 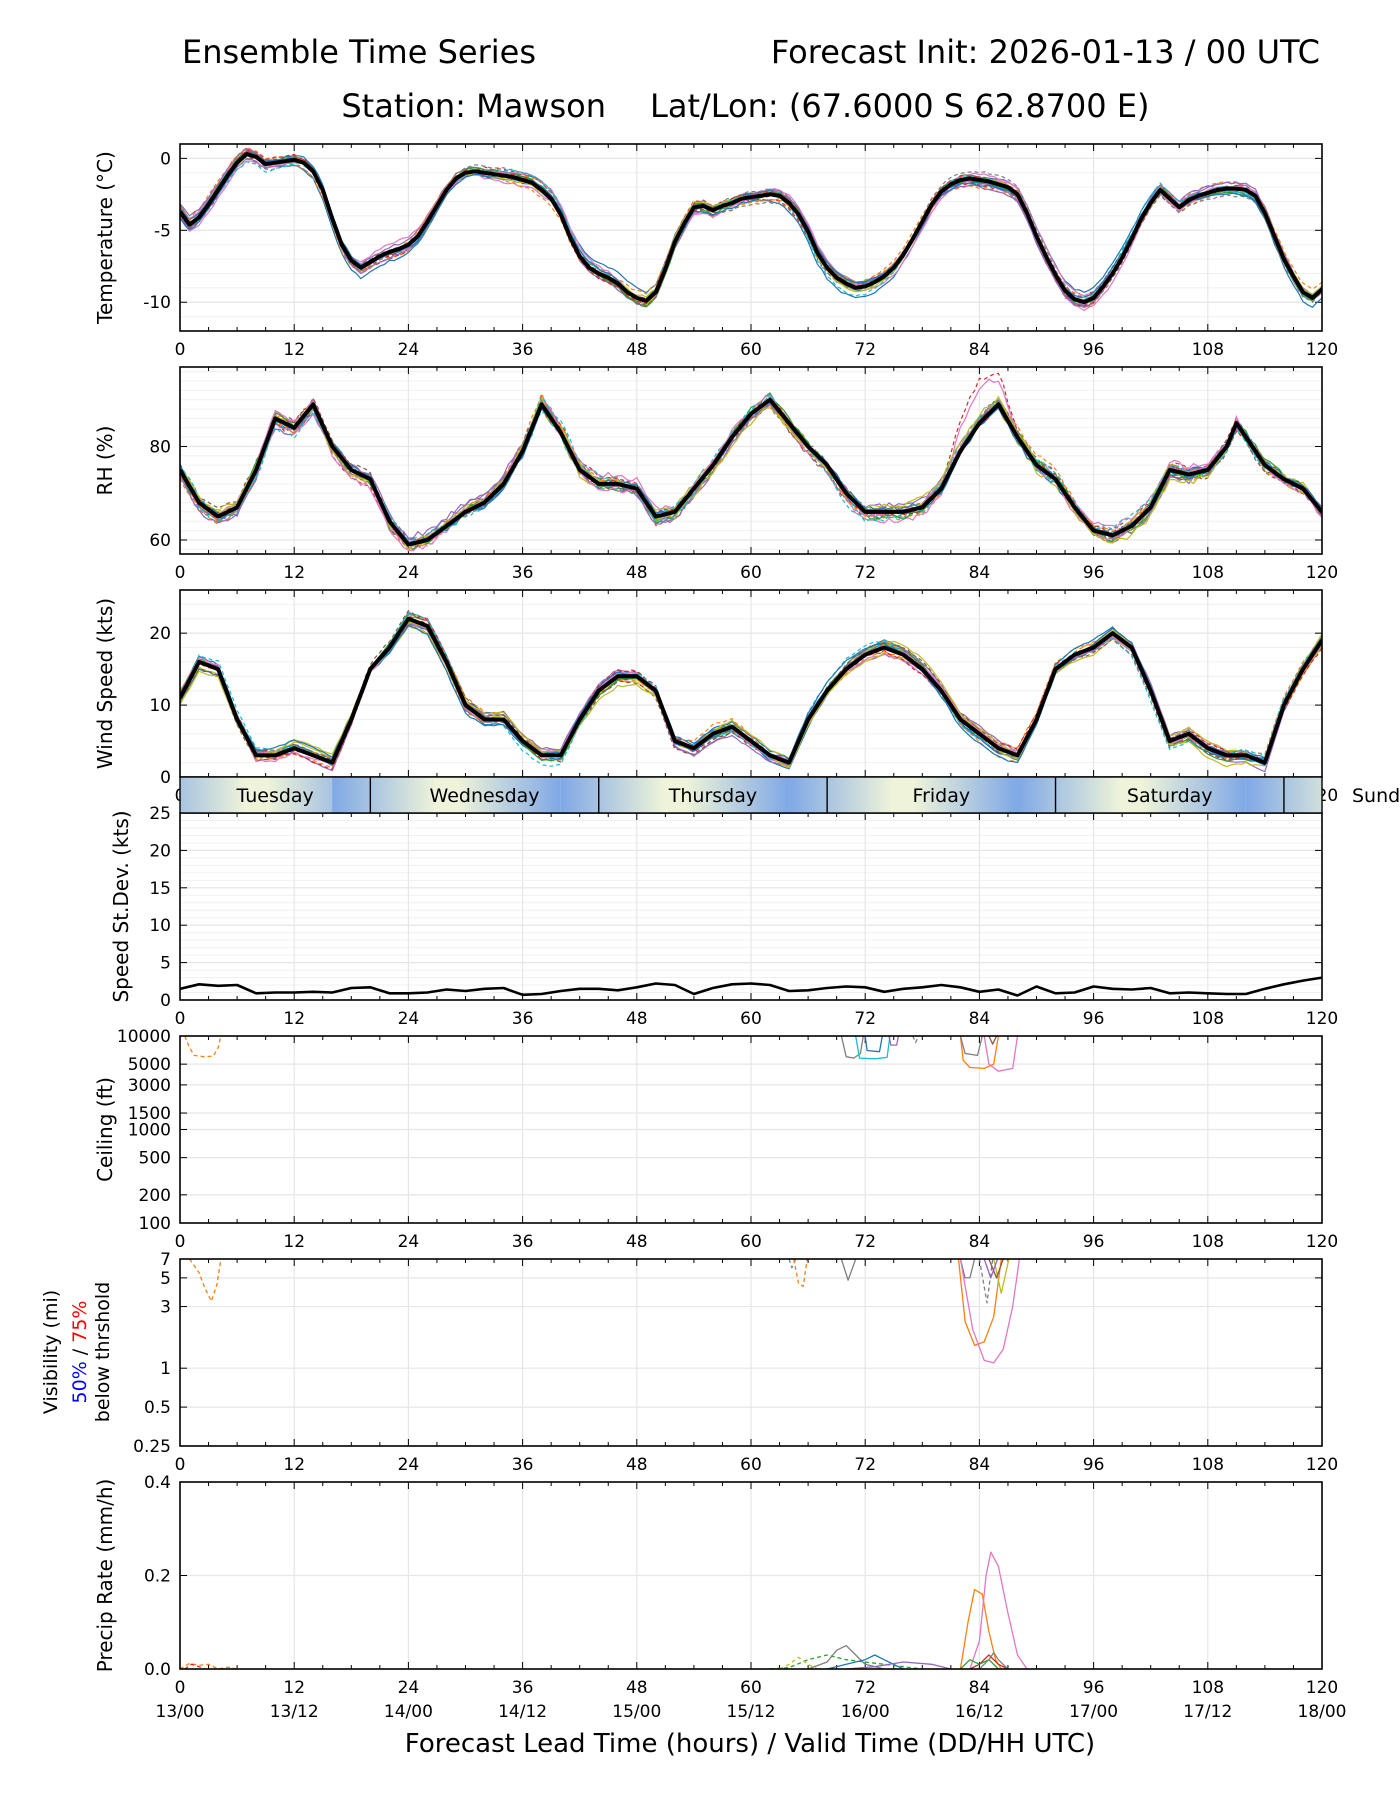 What do you see at coordinates (1322, 573) in the screenshot?
I see `rh-x-tick-label: 120` at bounding box center [1322, 573].